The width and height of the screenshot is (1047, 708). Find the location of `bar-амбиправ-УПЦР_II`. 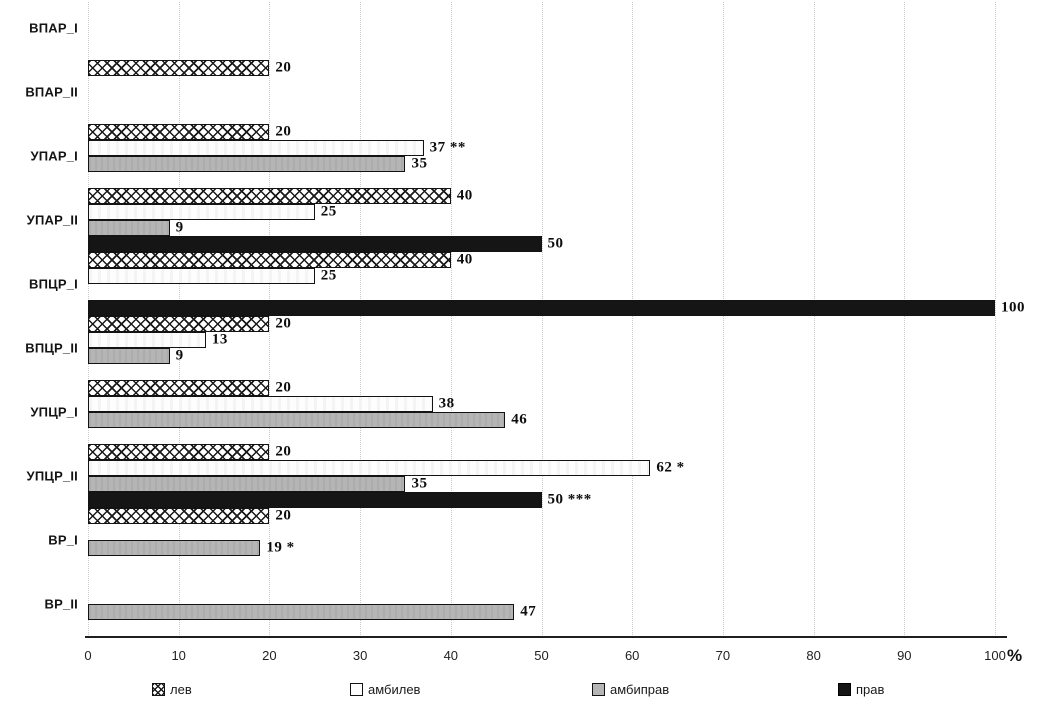

bar-амбиправ-УПЦР_II is located at coordinates (247, 484).